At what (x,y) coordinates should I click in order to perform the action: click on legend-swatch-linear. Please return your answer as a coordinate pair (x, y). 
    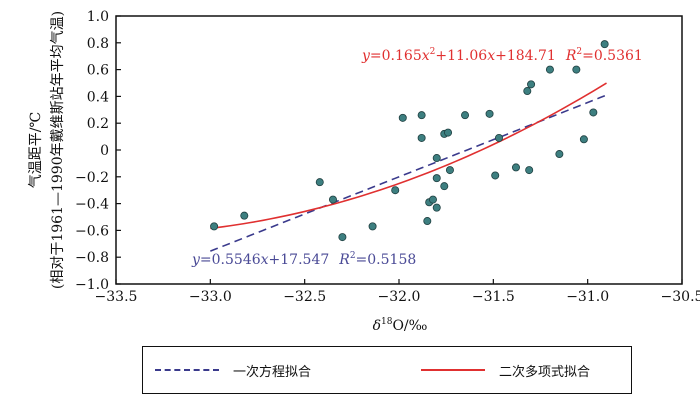
    Looking at the image, I should click on (187, 370).